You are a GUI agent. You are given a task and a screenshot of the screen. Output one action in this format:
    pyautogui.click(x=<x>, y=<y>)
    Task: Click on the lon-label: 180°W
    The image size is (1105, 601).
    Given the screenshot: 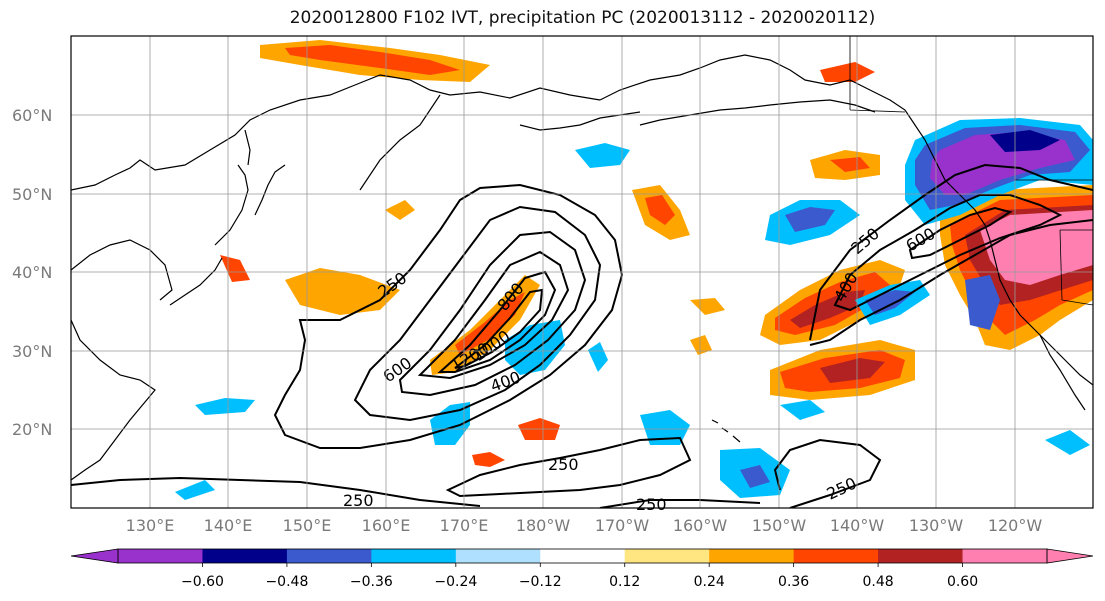 What is the action you would take?
    pyautogui.click(x=543, y=525)
    